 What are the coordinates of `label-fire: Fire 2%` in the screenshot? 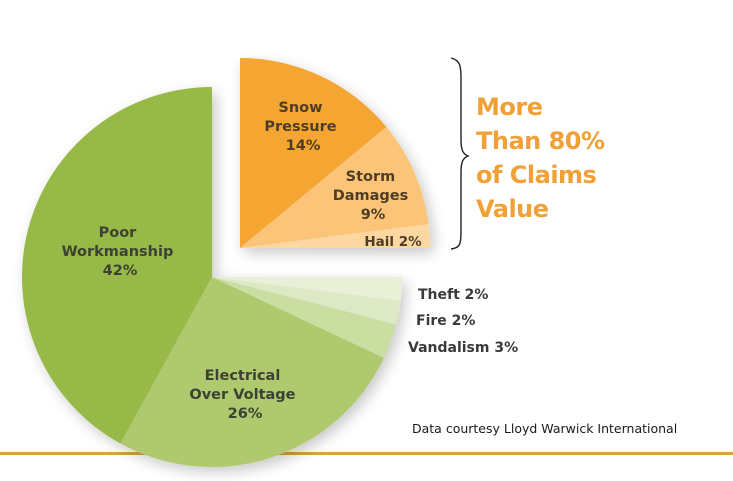 It's located at (445, 321).